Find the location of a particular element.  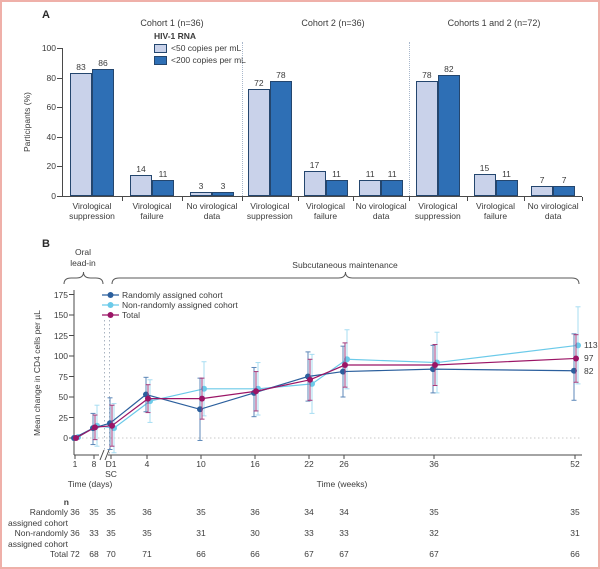

axis-break-mask is located at coordinates (103, 455).